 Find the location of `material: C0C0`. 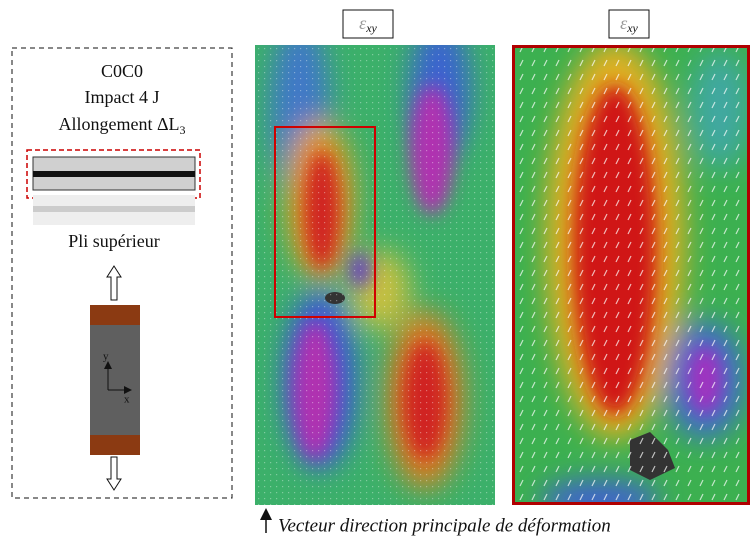

material: C0C0 is located at coordinates (122, 71).